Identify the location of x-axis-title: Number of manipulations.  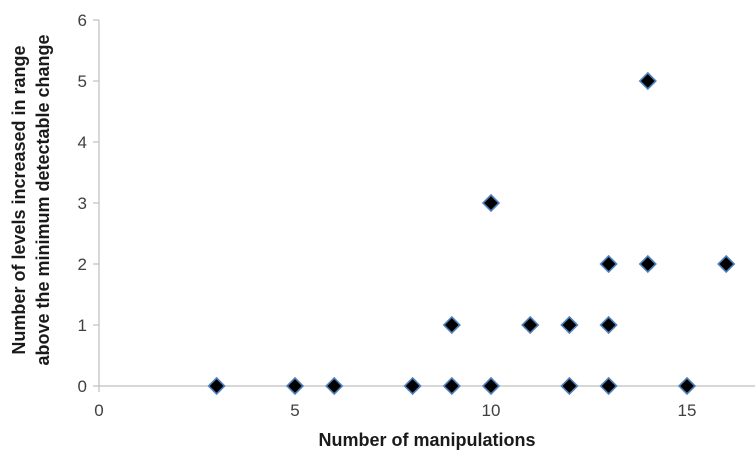
(426, 440).